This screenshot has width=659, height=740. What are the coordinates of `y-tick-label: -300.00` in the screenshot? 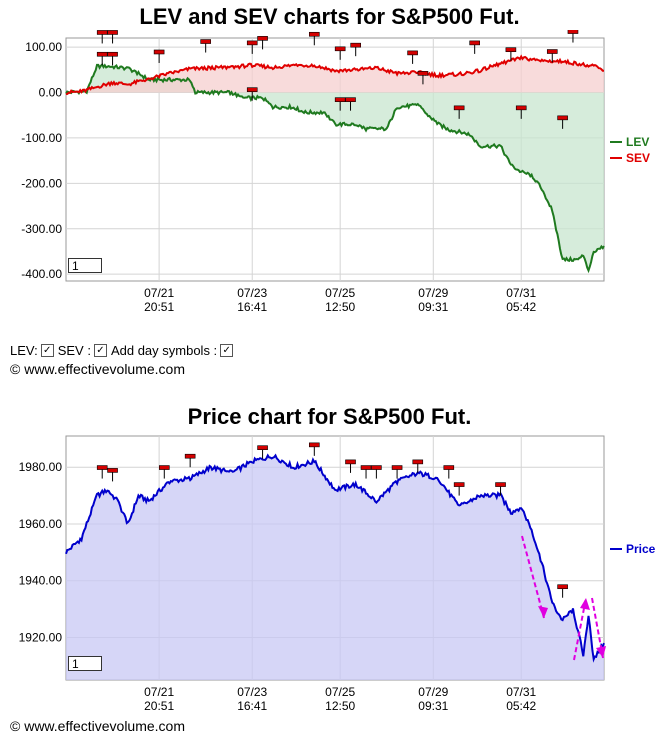 It's located at (41, 229).